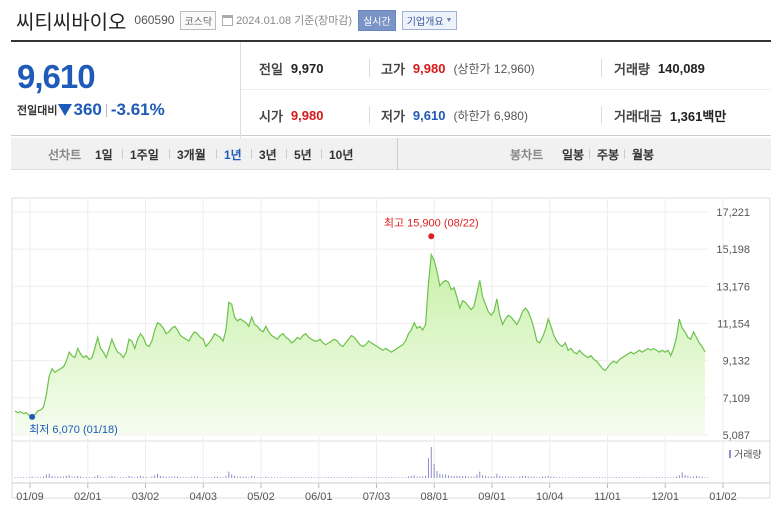 This screenshot has height=525, width=771. I want to click on calendar-icon, so click(228, 20).